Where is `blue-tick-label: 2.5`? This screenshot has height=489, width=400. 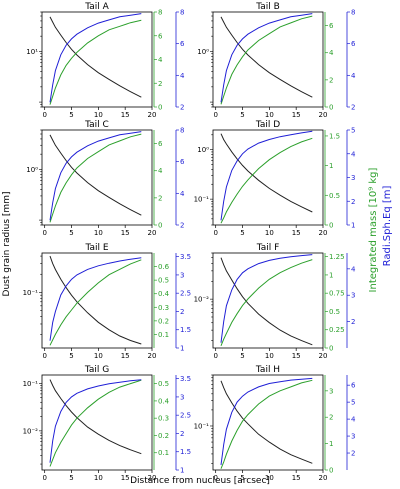 blue-tick-label: 2.5 is located at coordinates (185, 416).